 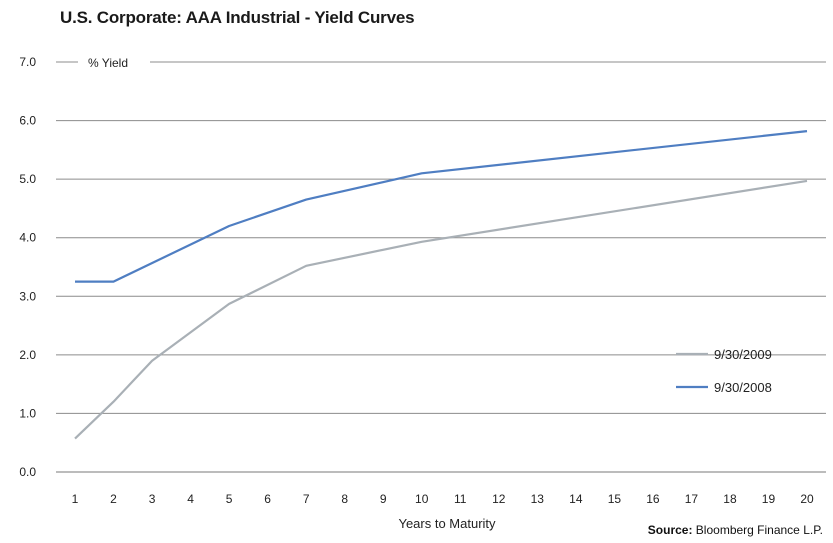 What do you see at coordinates (27, 267) in the screenshot?
I see `y-axis-ticks: 0.0 1.0 2.0 3.0 4.0 5.0 6.0 7.0` at bounding box center [27, 267].